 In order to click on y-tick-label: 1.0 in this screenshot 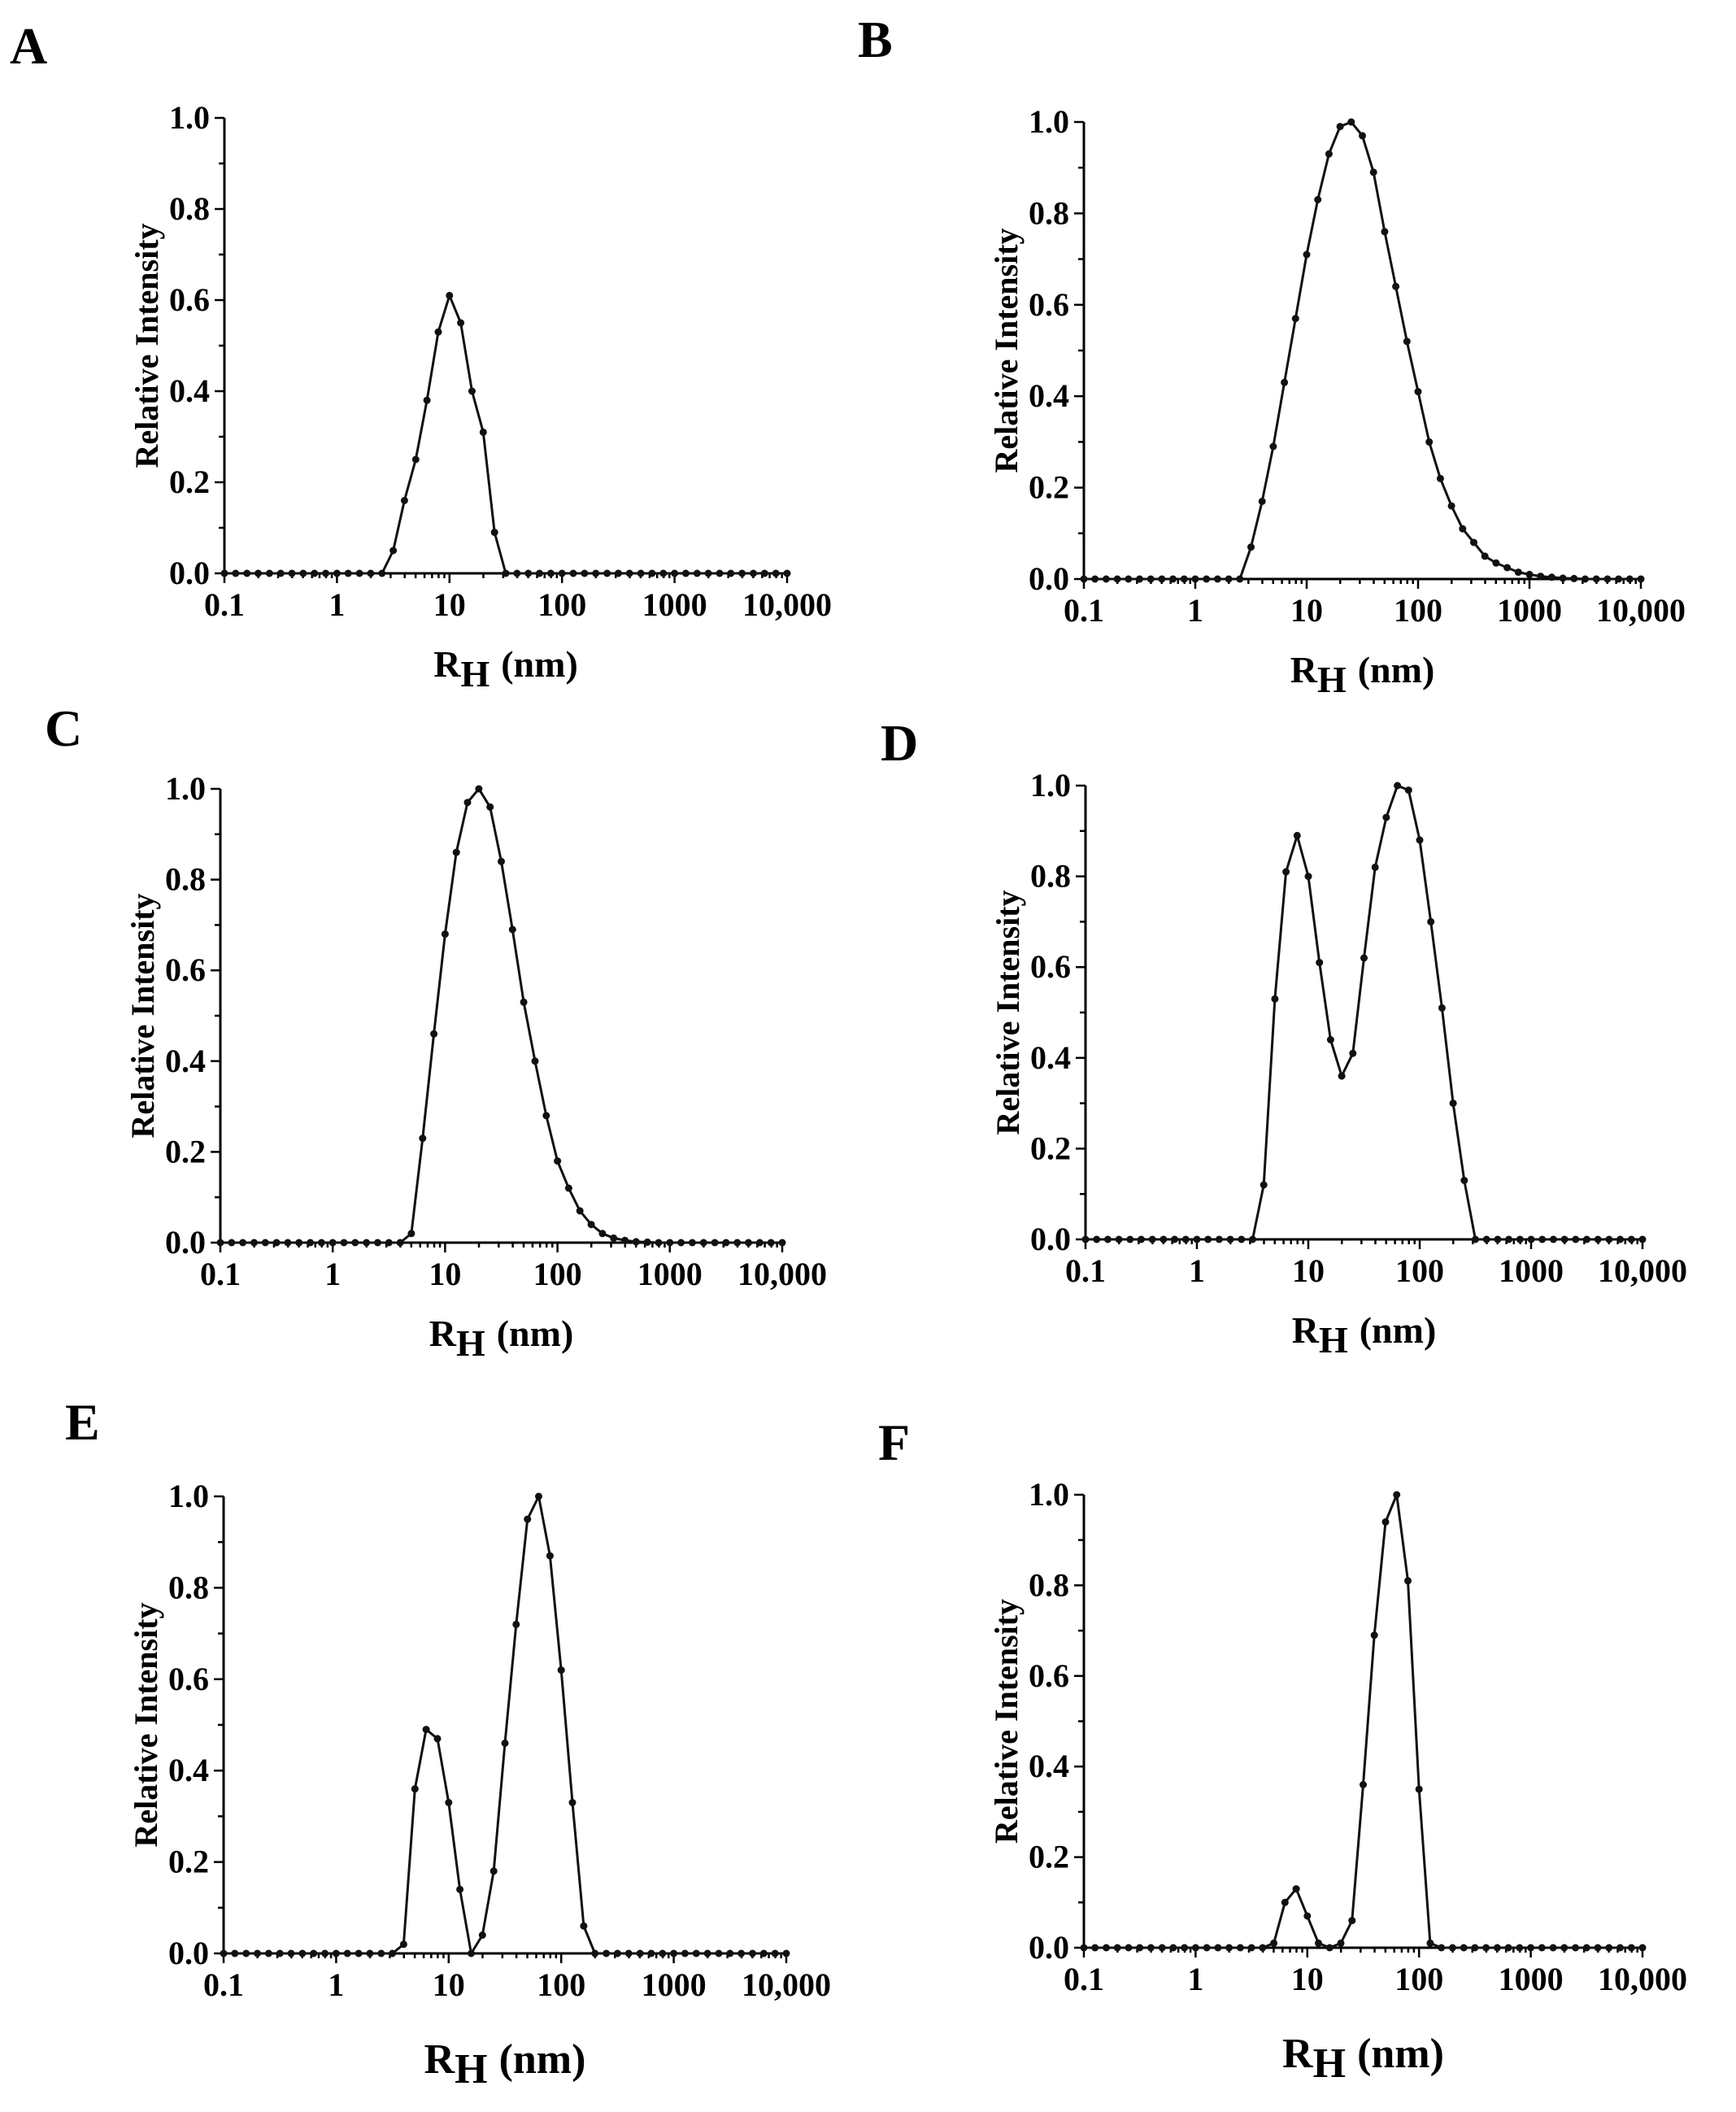, I will do `click(1049, 121)`.